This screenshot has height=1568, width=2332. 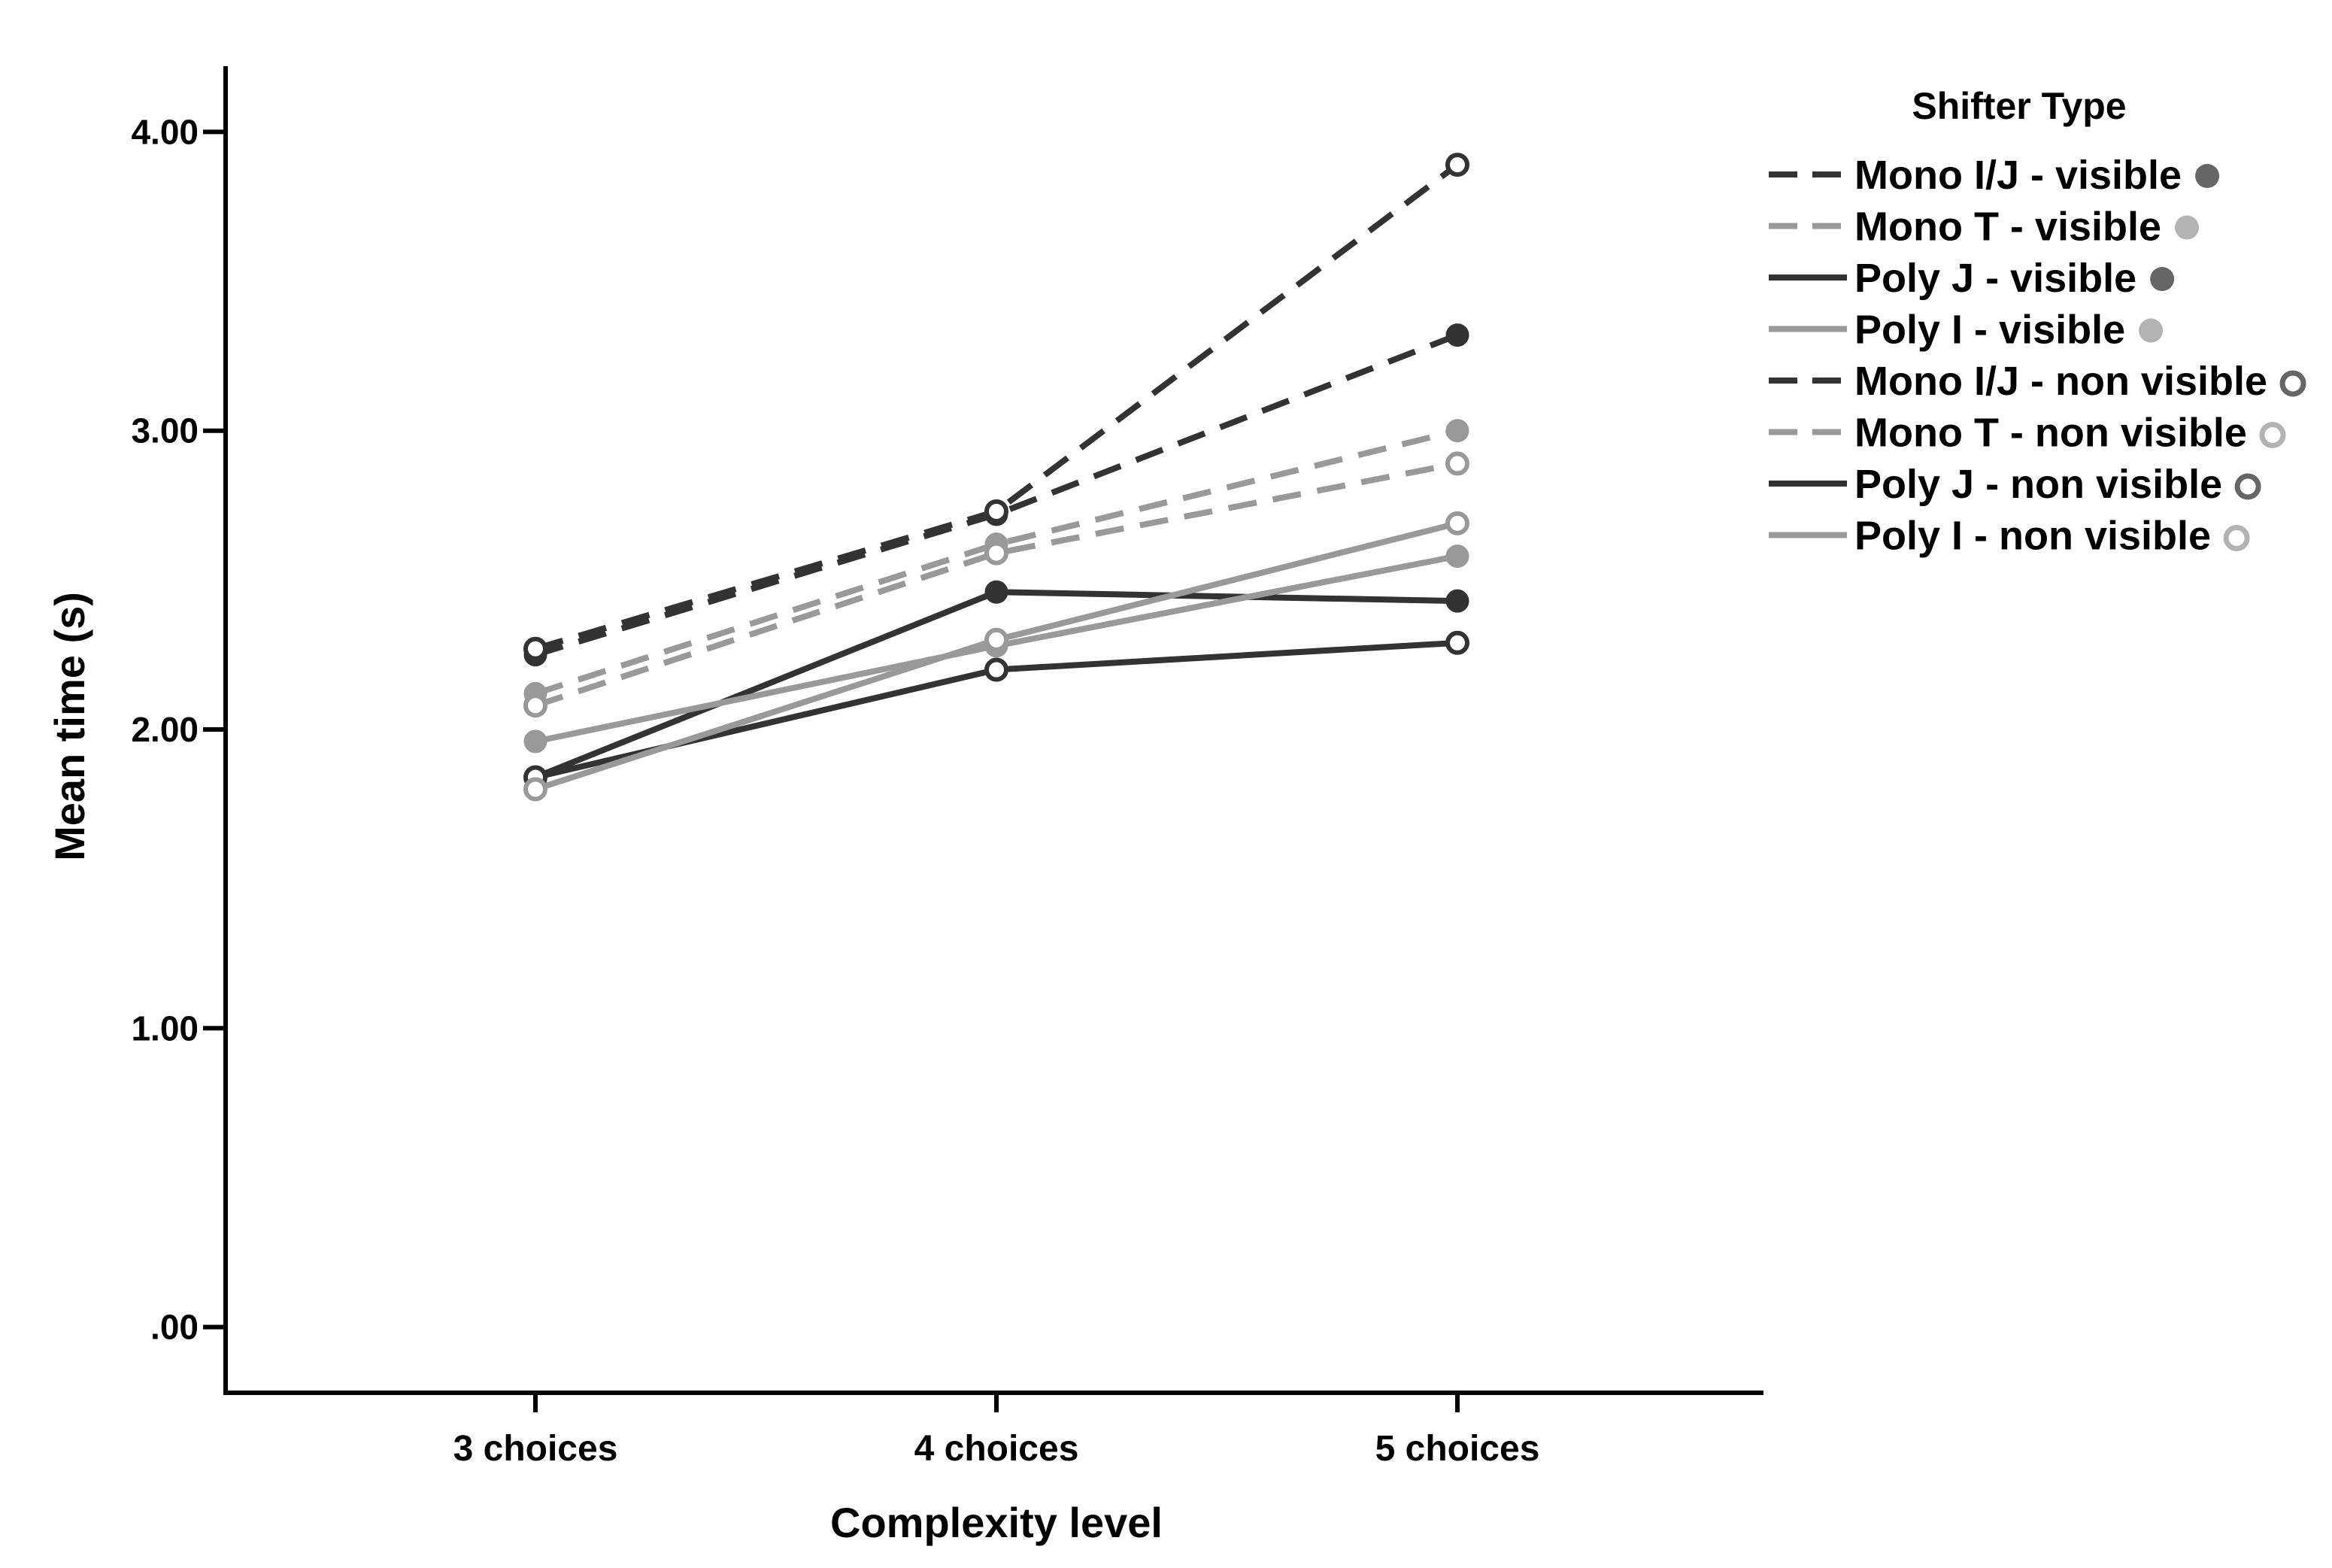 What do you see at coordinates (2018, 175) in the screenshot?
I see `legend-label: Mono I/J - visible` at bounding box center [2018, 175].